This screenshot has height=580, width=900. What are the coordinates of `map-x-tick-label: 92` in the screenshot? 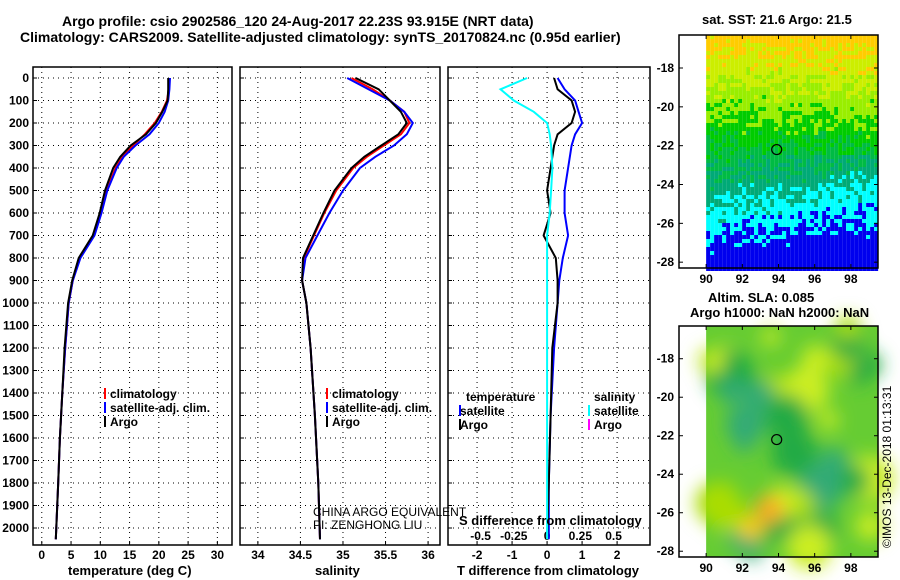 It's located at (743, 279).